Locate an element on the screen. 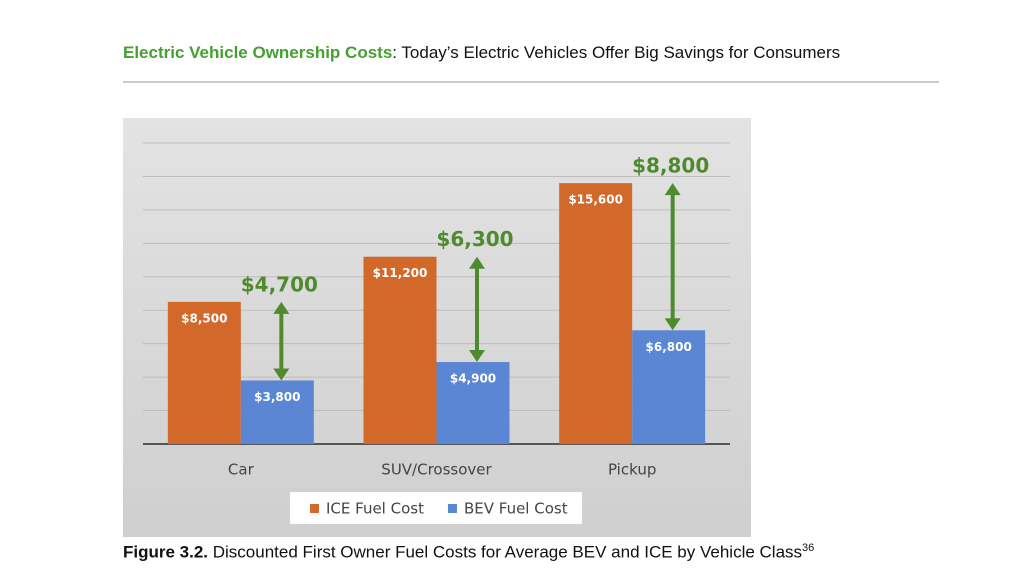  value-label: $3,800 is located at coordinates (277, 397).